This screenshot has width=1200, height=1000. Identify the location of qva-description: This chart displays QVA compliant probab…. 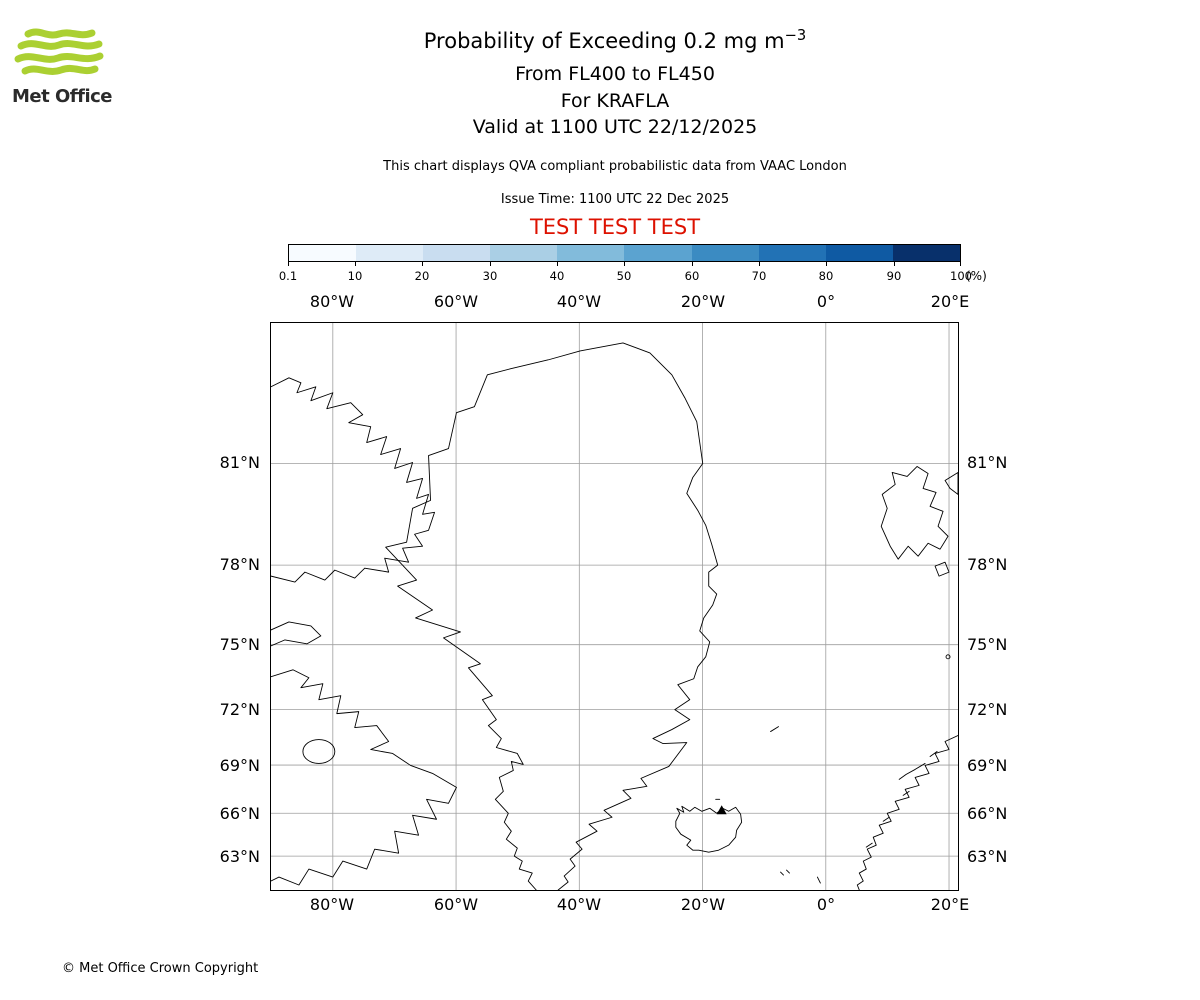
(615, 166).